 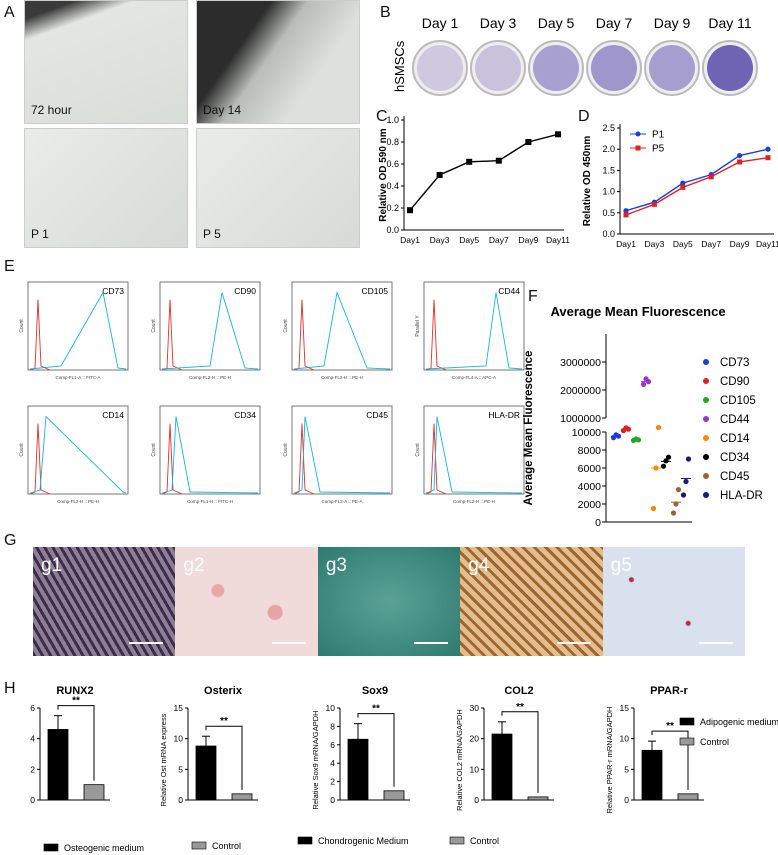 What do you see at coordinates (672, 23) in the screenshot?
I see `b-day-label: Day 9` at bounding box center [672, 23].